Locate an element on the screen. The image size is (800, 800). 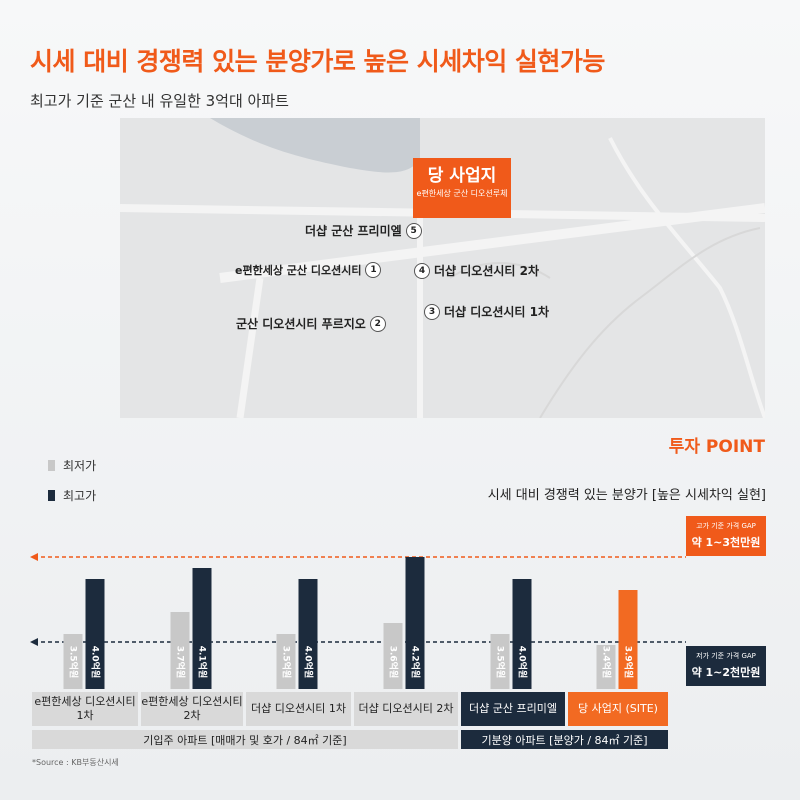
legend-label: 최저가 is located at coordinates (80, 466).